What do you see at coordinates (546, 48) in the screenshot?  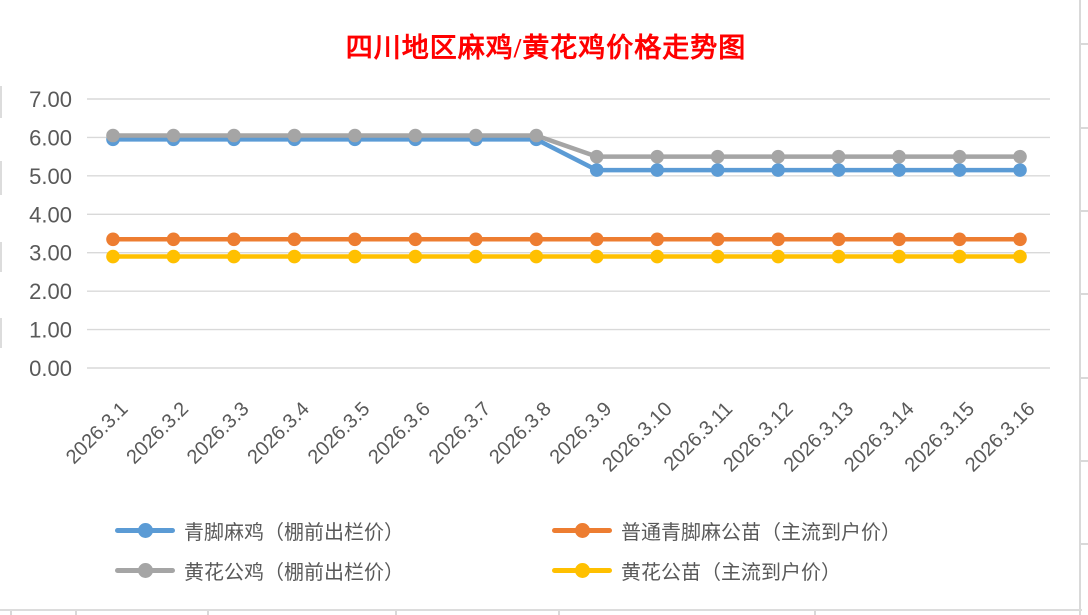 I see `chart-title: 四川地区麻鸡/黄花鸡价格走势图` at bounding box center [546, 48].